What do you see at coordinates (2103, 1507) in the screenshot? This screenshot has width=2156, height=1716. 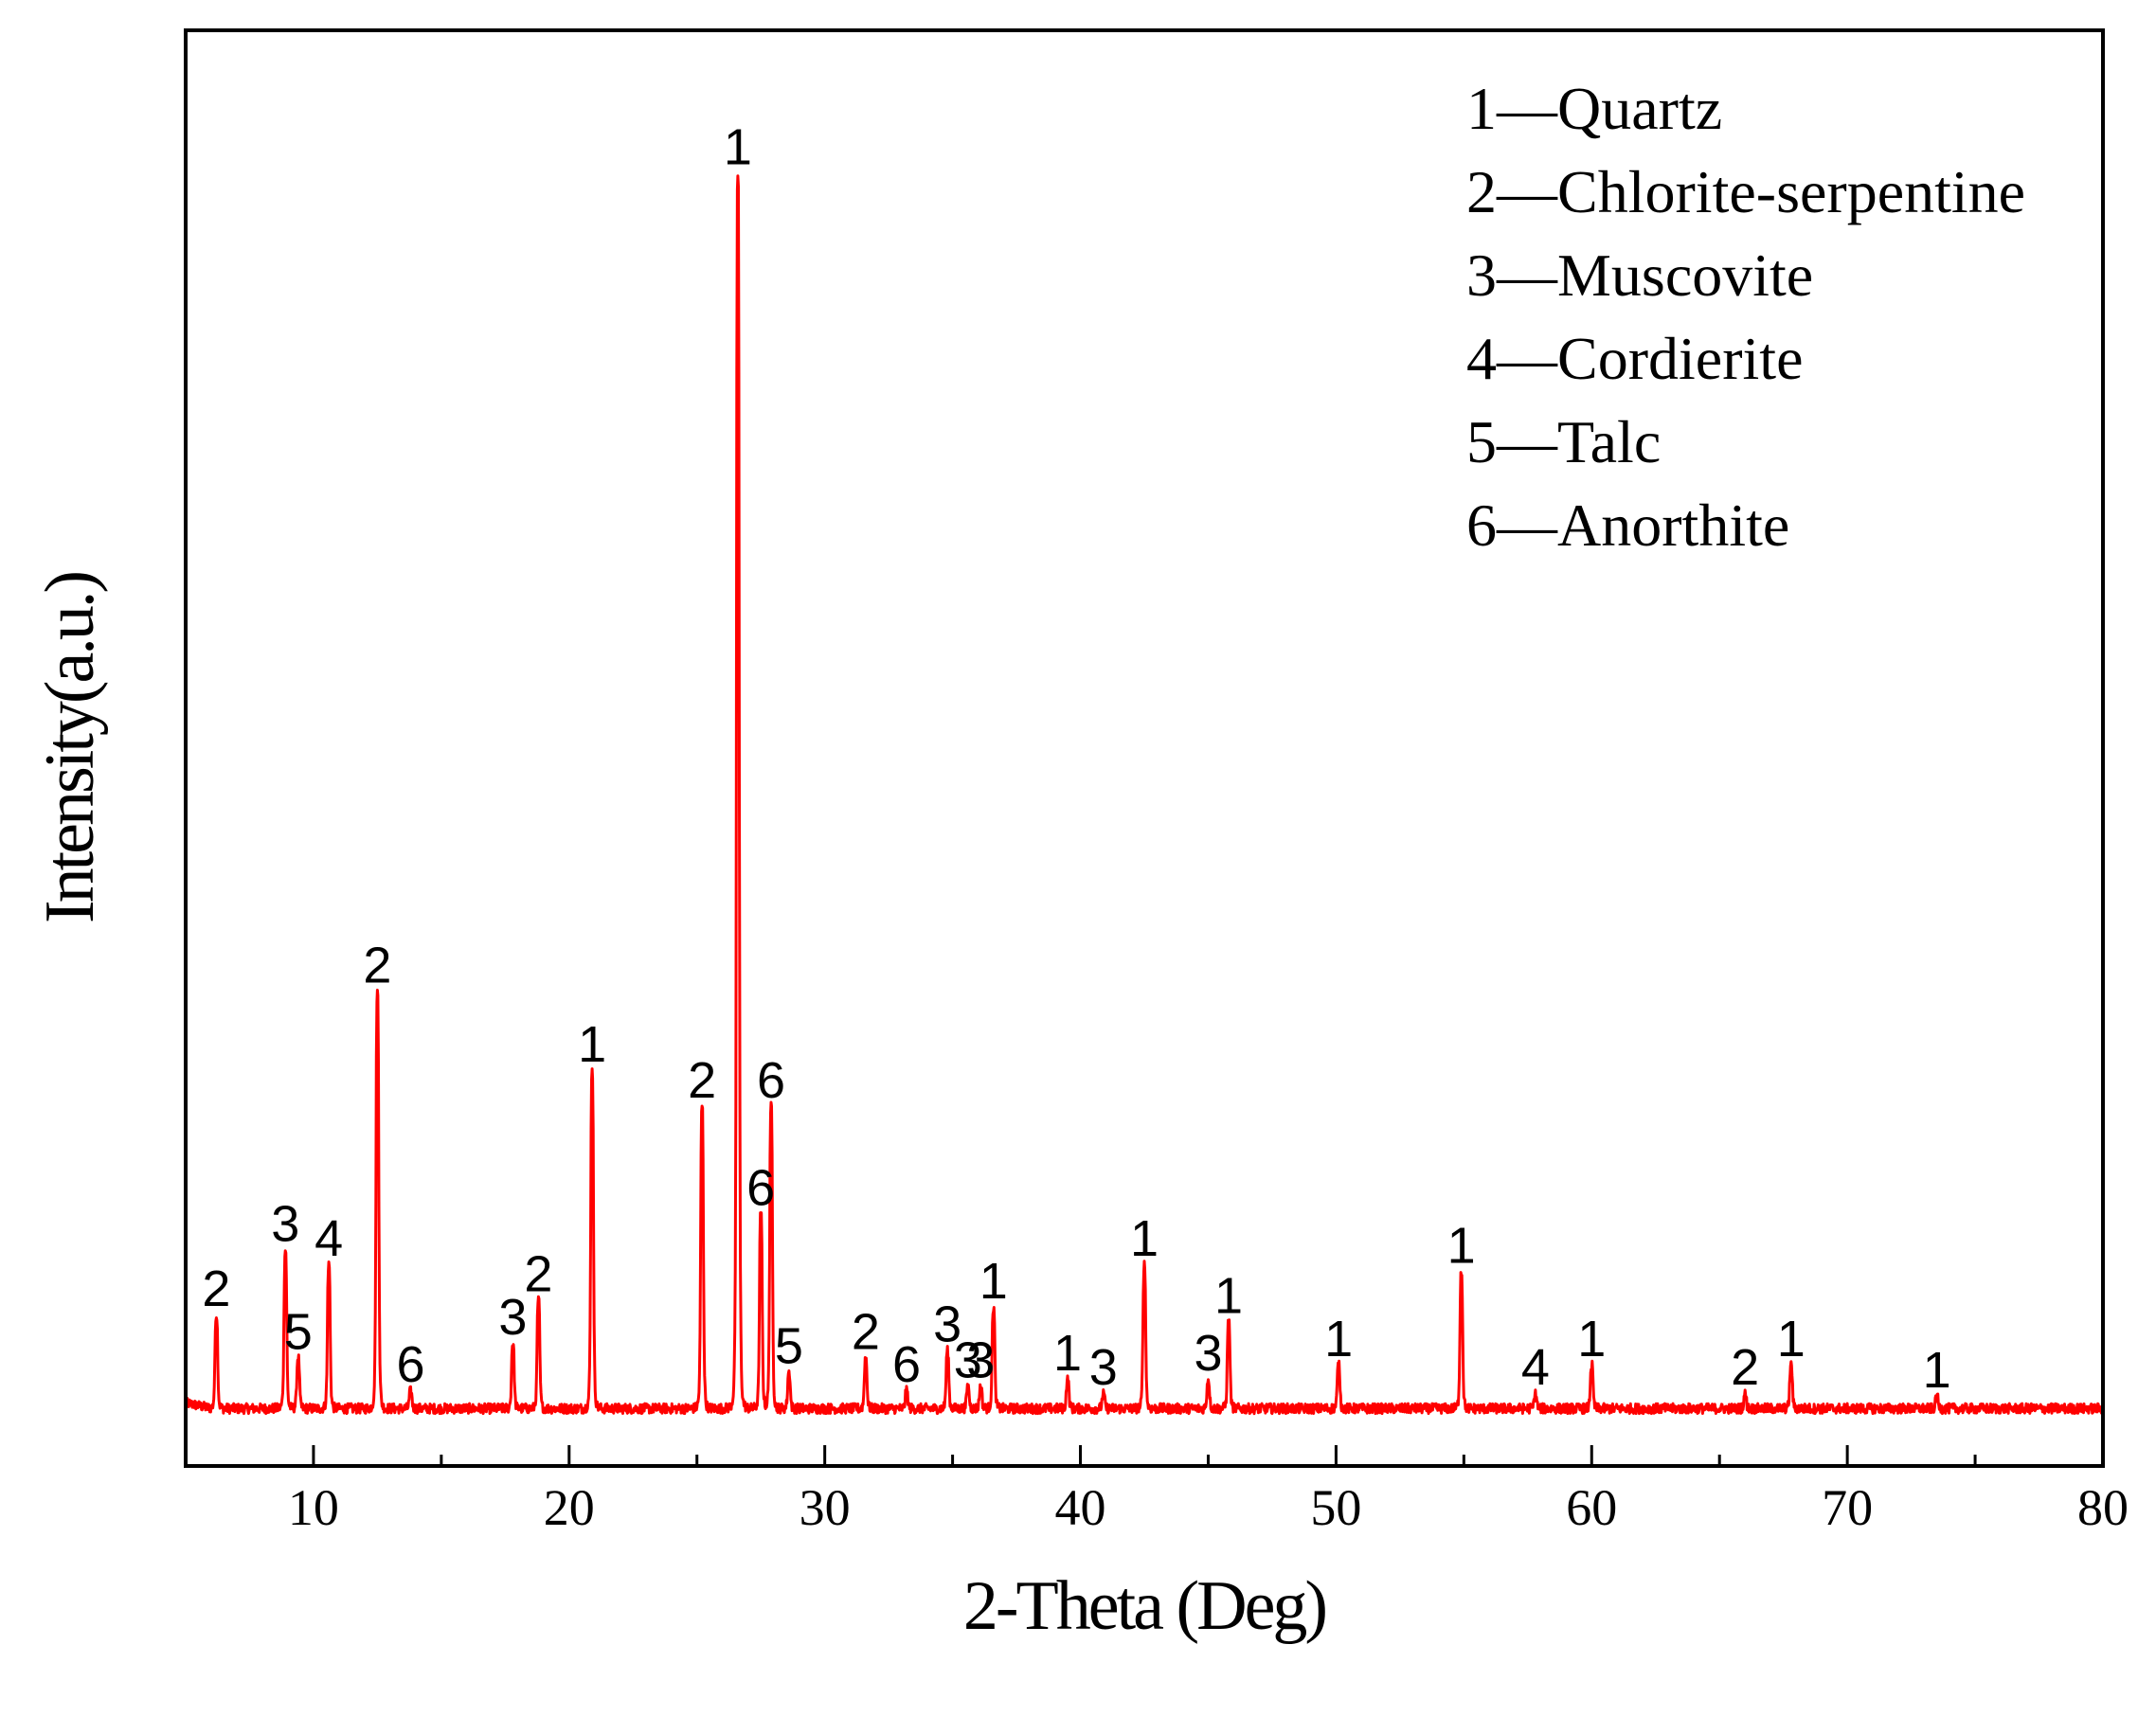 I see `x-tick-label: 80` at bounding box center [2103, 1507].